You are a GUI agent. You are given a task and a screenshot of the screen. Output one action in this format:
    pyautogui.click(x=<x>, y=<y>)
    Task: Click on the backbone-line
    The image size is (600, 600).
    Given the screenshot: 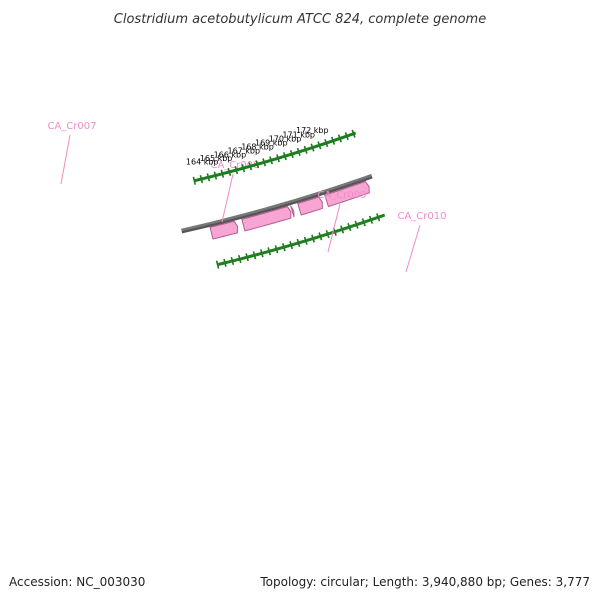 What is the action you would take?
    pyautogui.click(x=276, y=202)
    